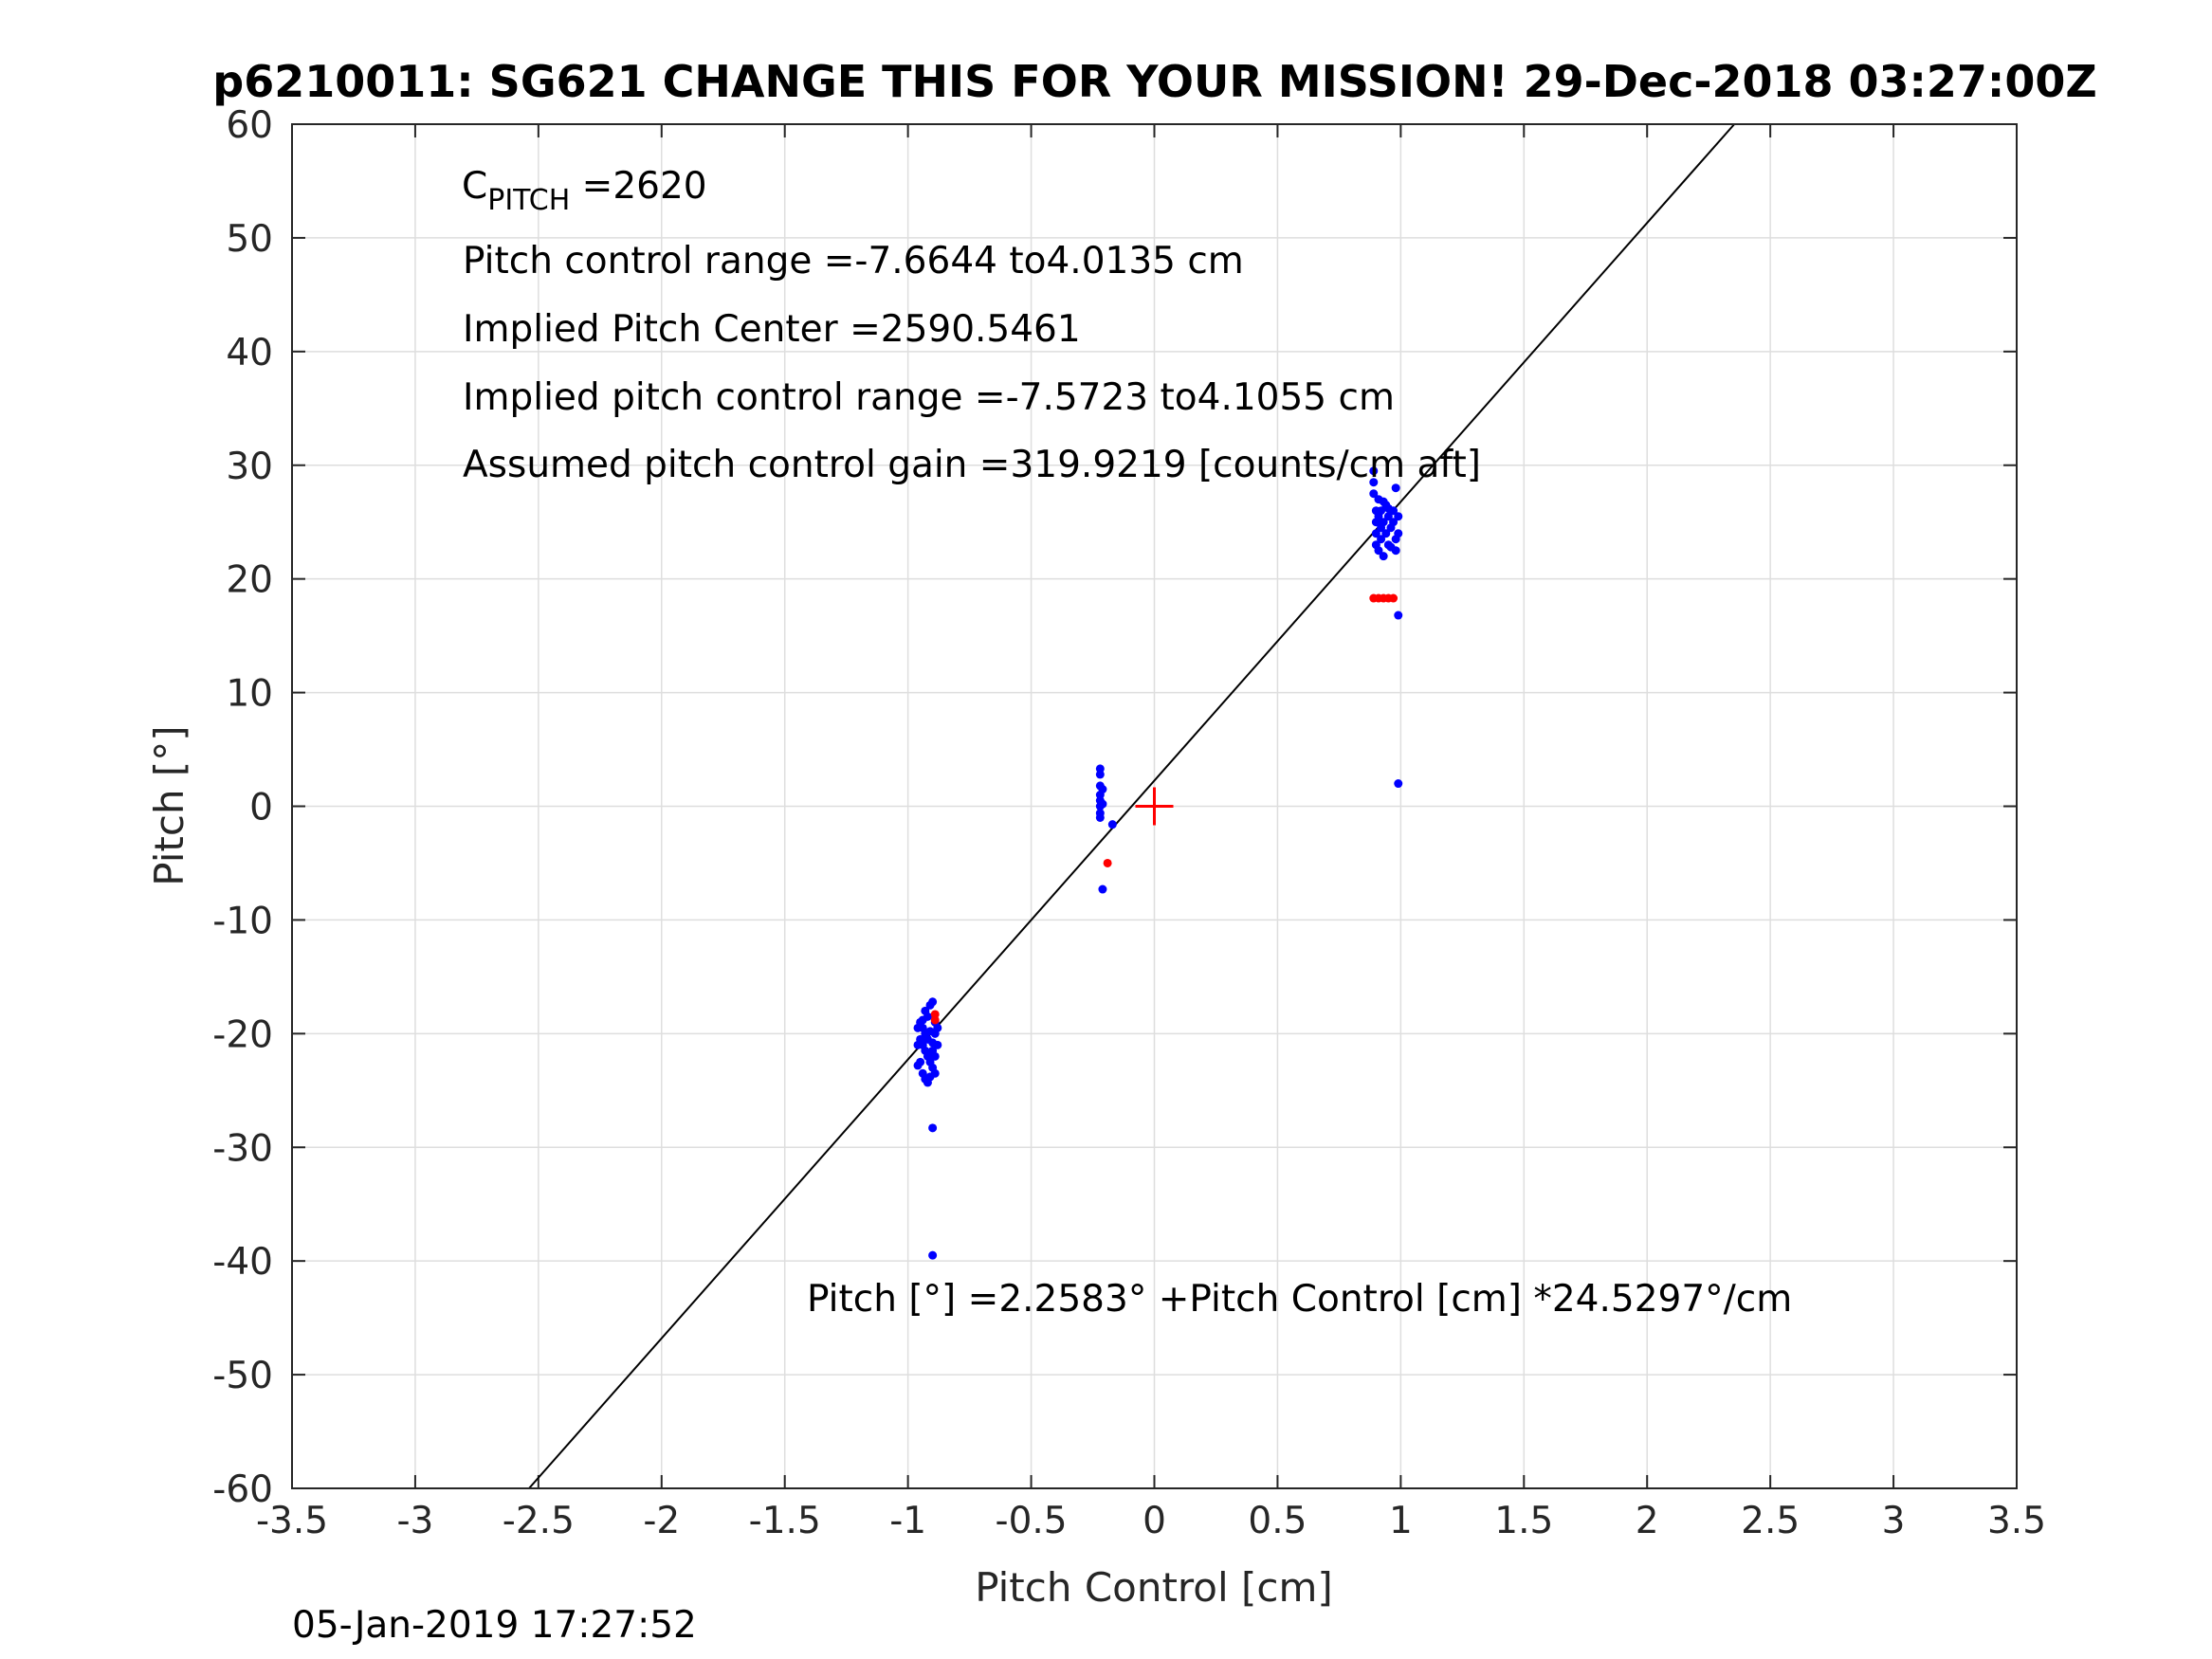  I want to click on y-tick-label: 20, so click(249, 580).